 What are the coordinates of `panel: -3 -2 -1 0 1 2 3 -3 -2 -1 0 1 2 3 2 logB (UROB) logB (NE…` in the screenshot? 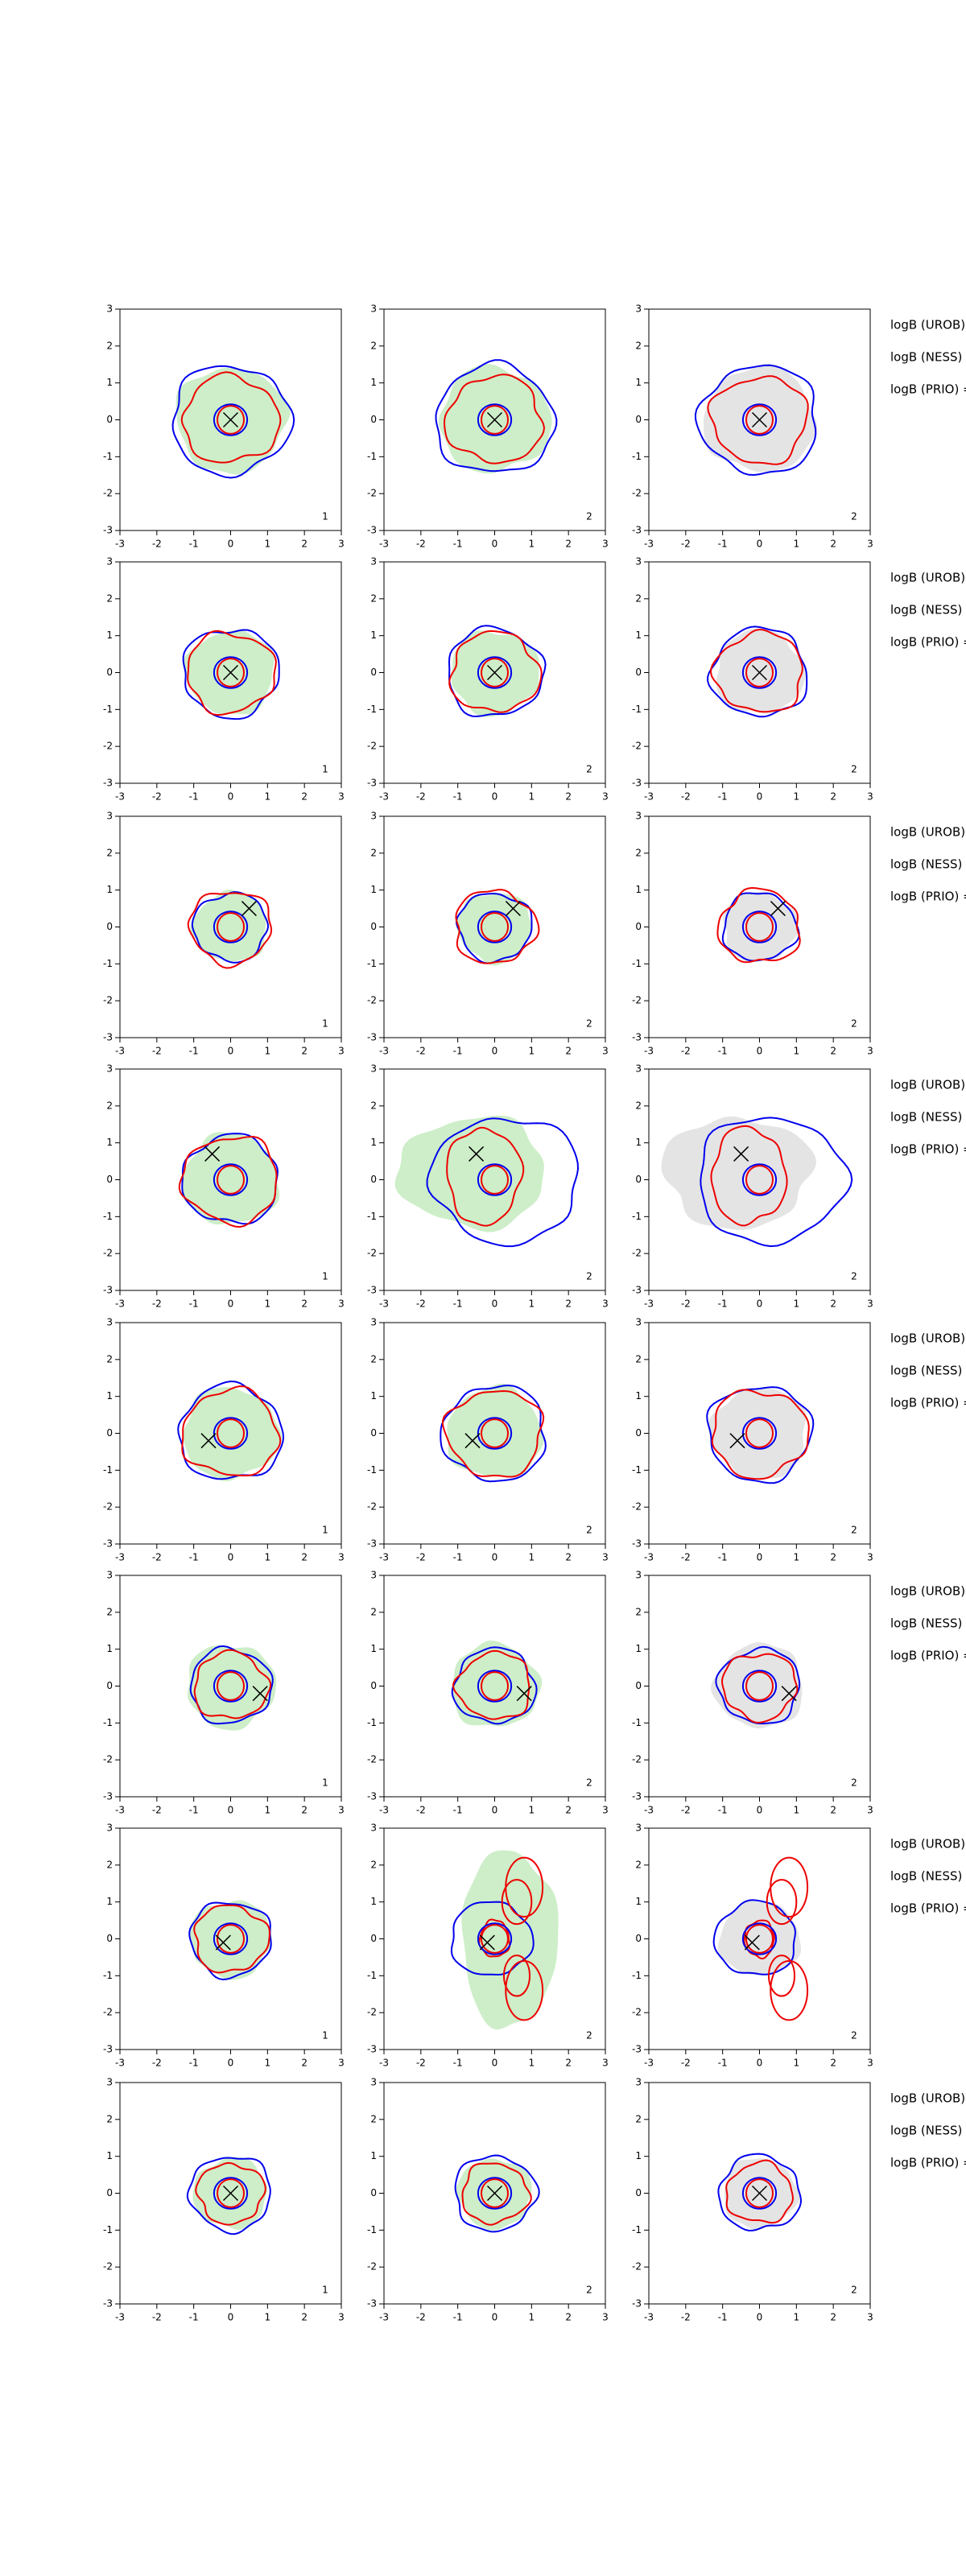 It's located at (799, 1186).